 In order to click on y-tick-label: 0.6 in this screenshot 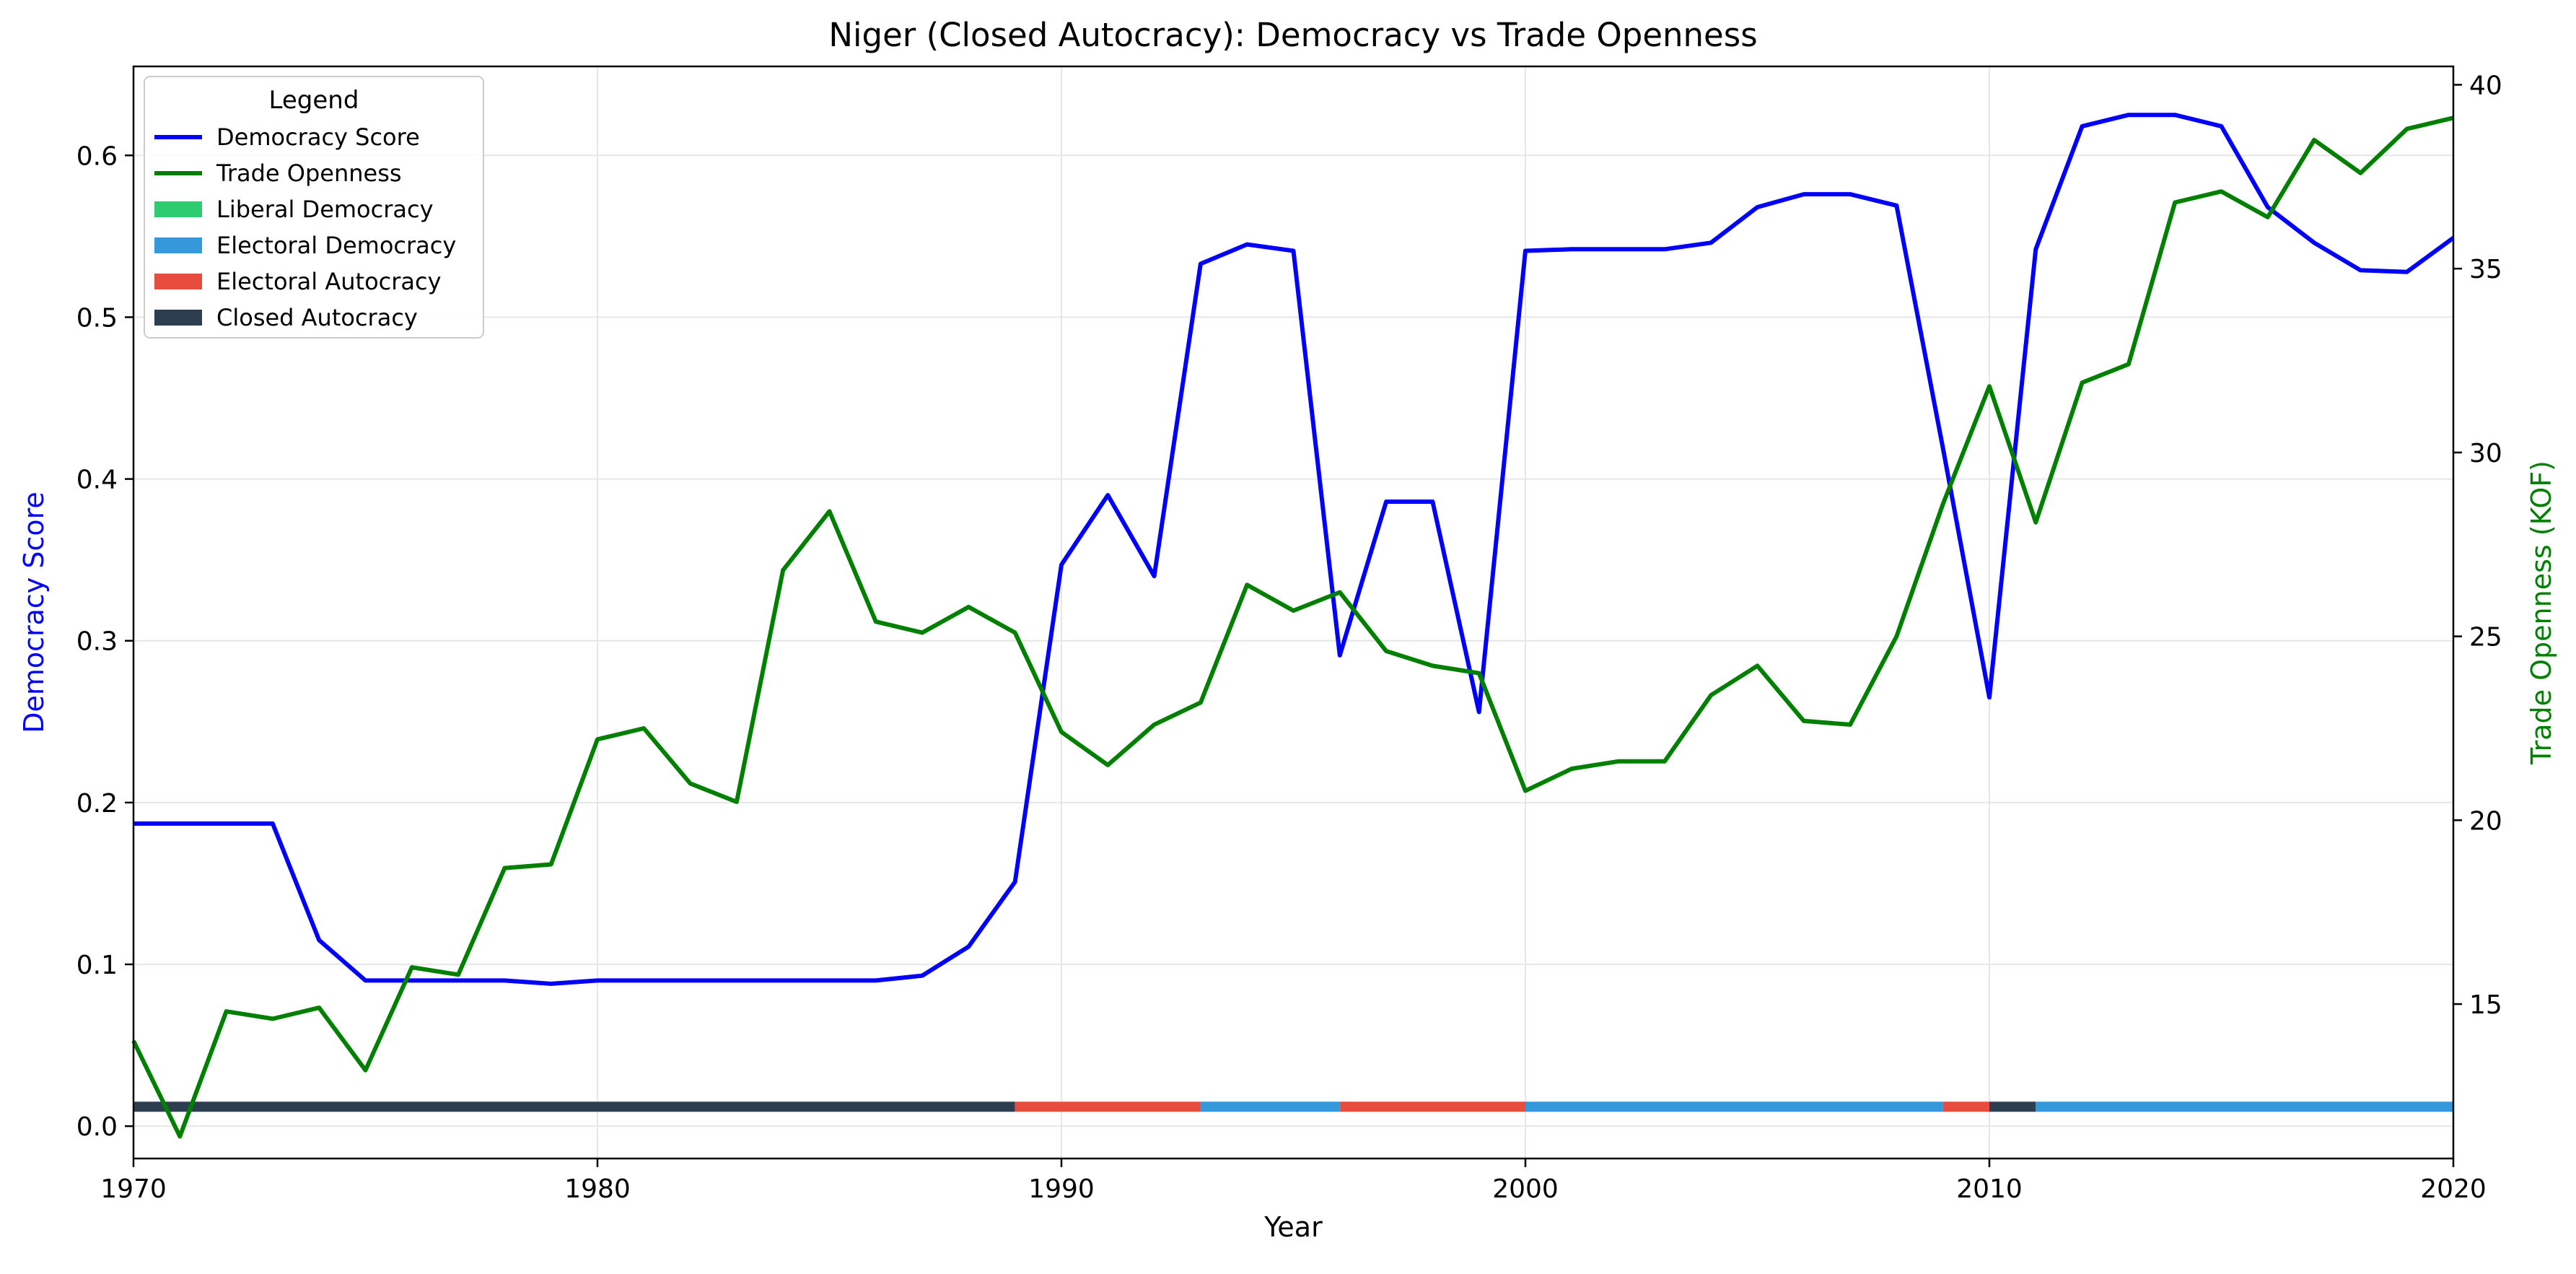, I will do `click(97, 156)`.